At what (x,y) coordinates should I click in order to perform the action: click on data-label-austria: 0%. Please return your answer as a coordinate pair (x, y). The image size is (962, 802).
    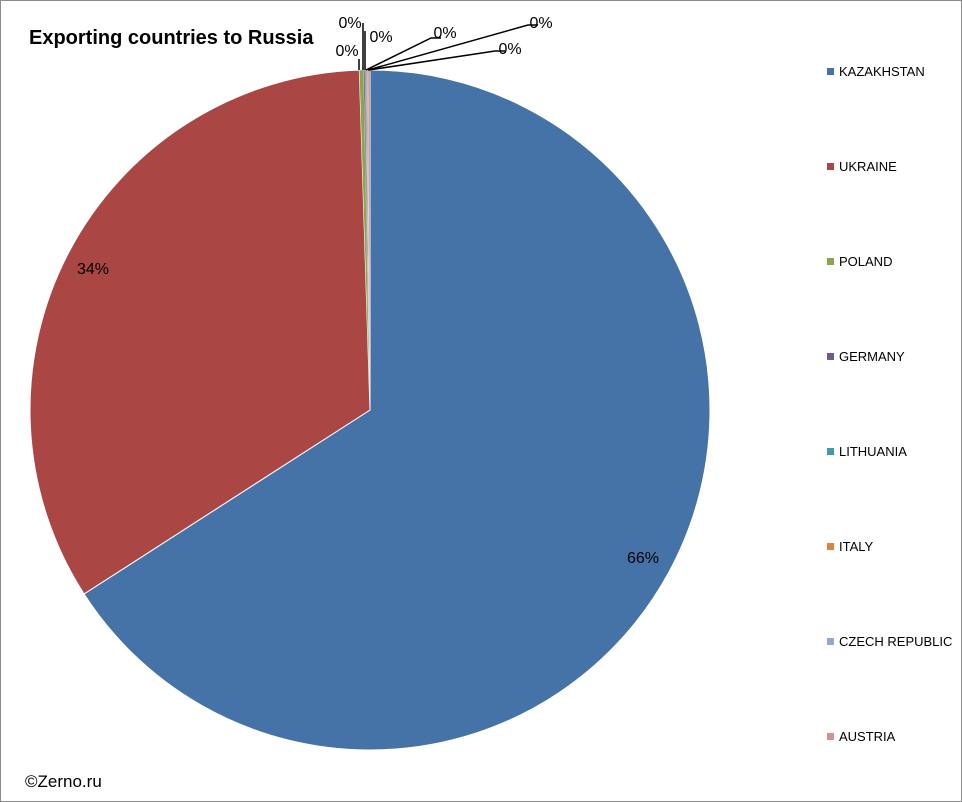
    Looking at the image, I should click on (509, 49).